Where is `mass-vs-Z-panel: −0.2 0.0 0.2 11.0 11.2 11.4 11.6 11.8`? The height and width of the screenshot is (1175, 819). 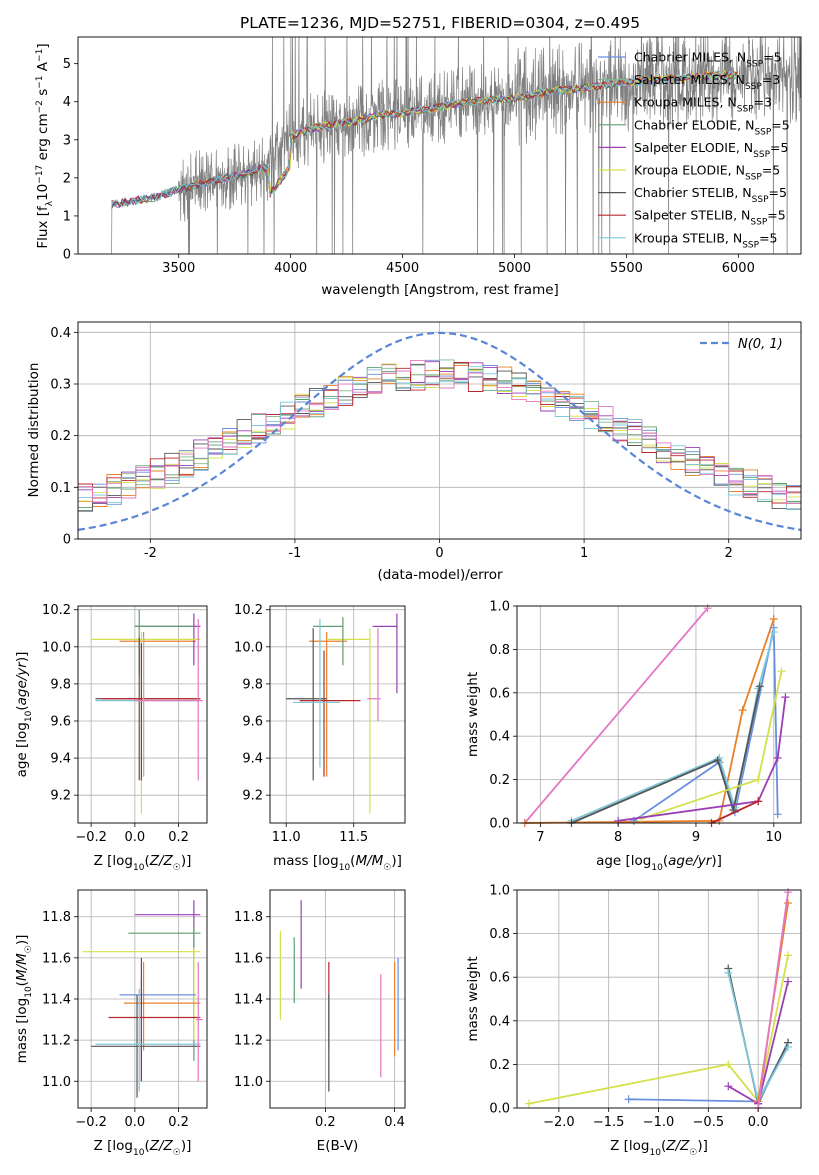 mass-vs-Z-panel: −0.2 0.0 0.2 11.0 11.2 11.4 11.6 11.8 is located at coordinates (125, 1009).